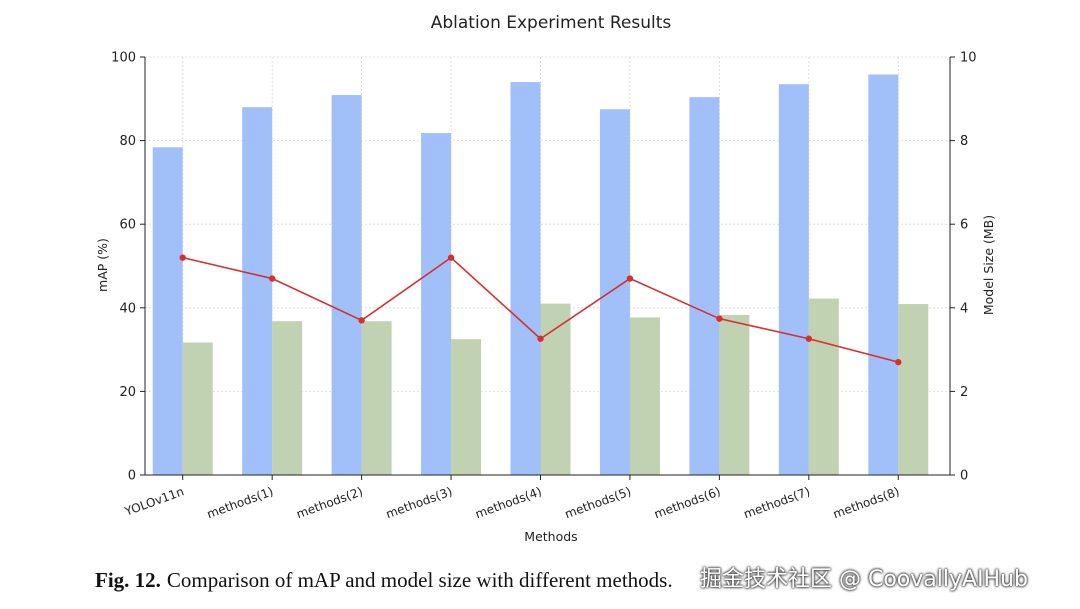 The image size is (1080, 609). Describe the element at coordinates (964, 225) in the screenshot. I see `y2-tick-label: 6` at that location.